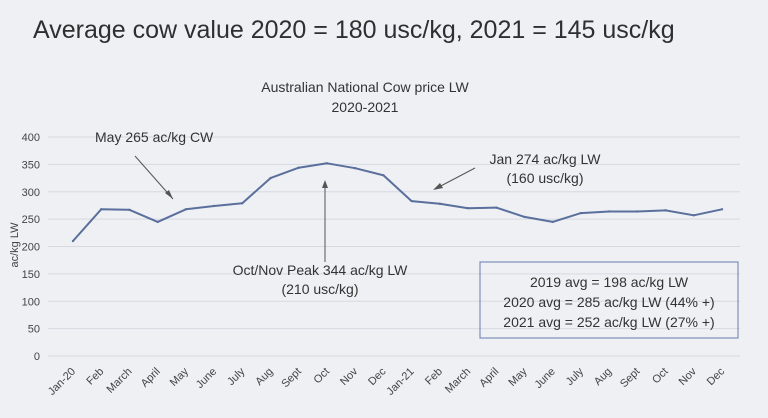 This screenshot has height=418, width=768. Describe the element at coordinates (321, 270) in the screenshot. I see `annotation-peak-line1: Oct/Nov Peak 344 ac/kg LW` at that location.